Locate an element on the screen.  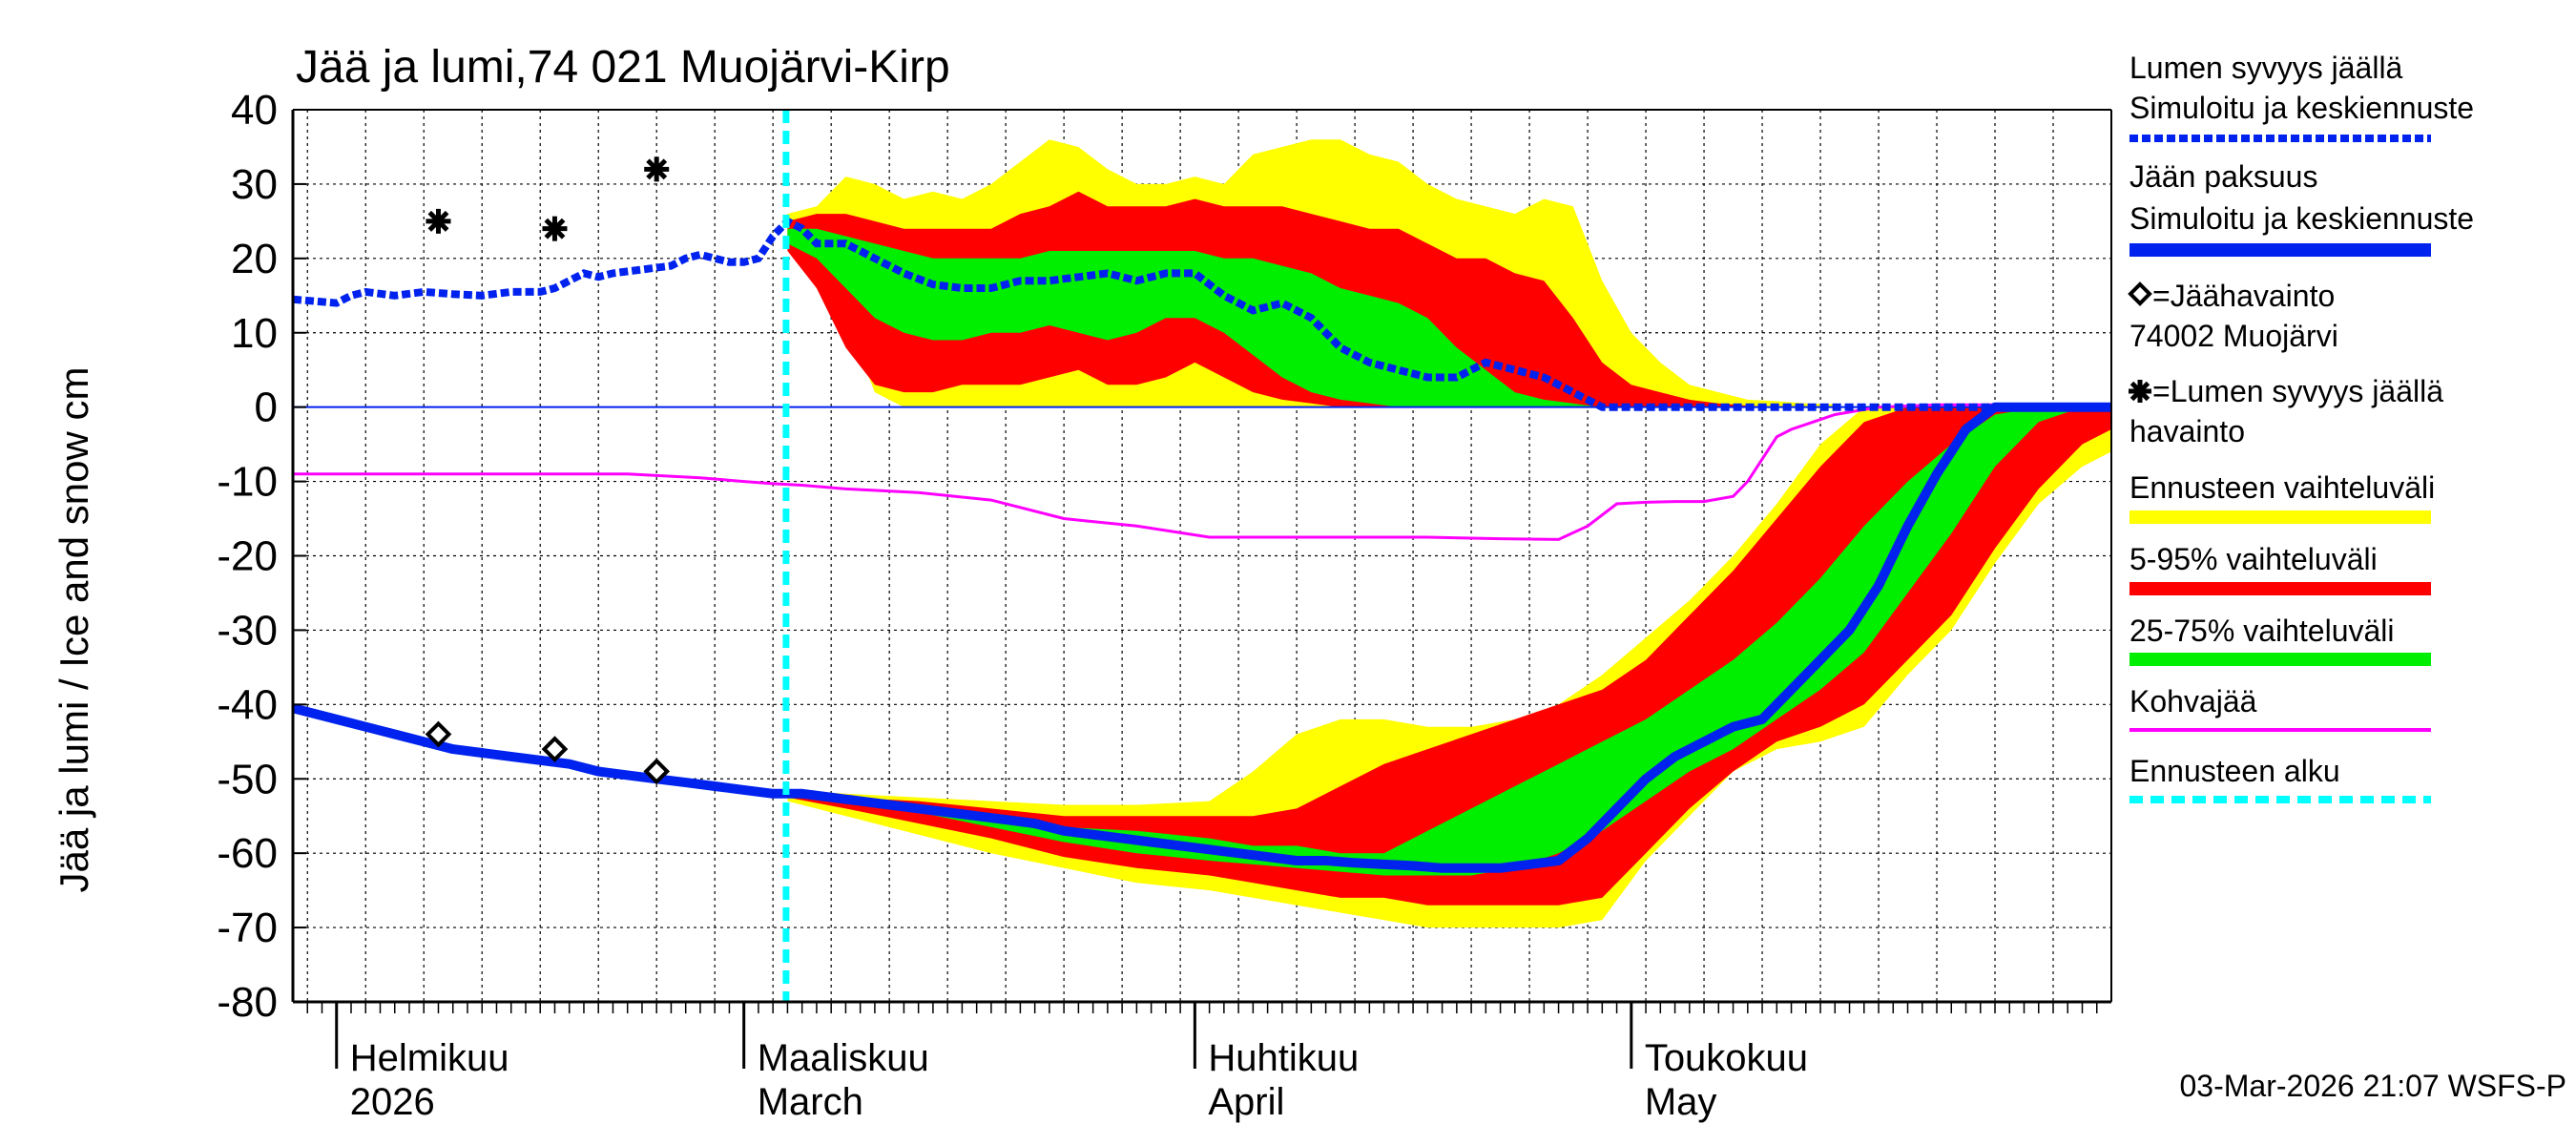
y-tick-label: -50 is located at coordinates (247, 779).